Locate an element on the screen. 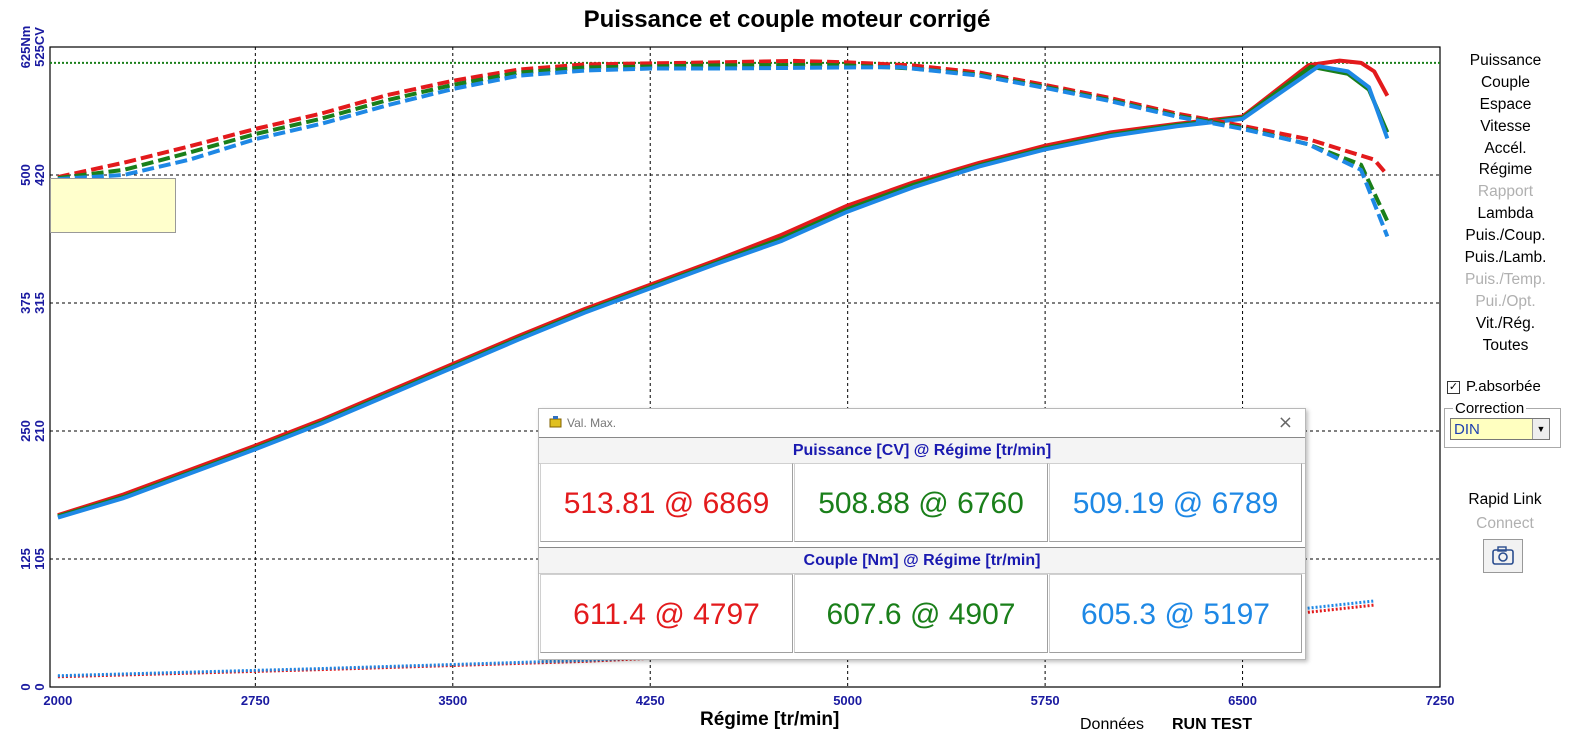  menu-item-0: Puissance is located at coordinates (1505, 60).